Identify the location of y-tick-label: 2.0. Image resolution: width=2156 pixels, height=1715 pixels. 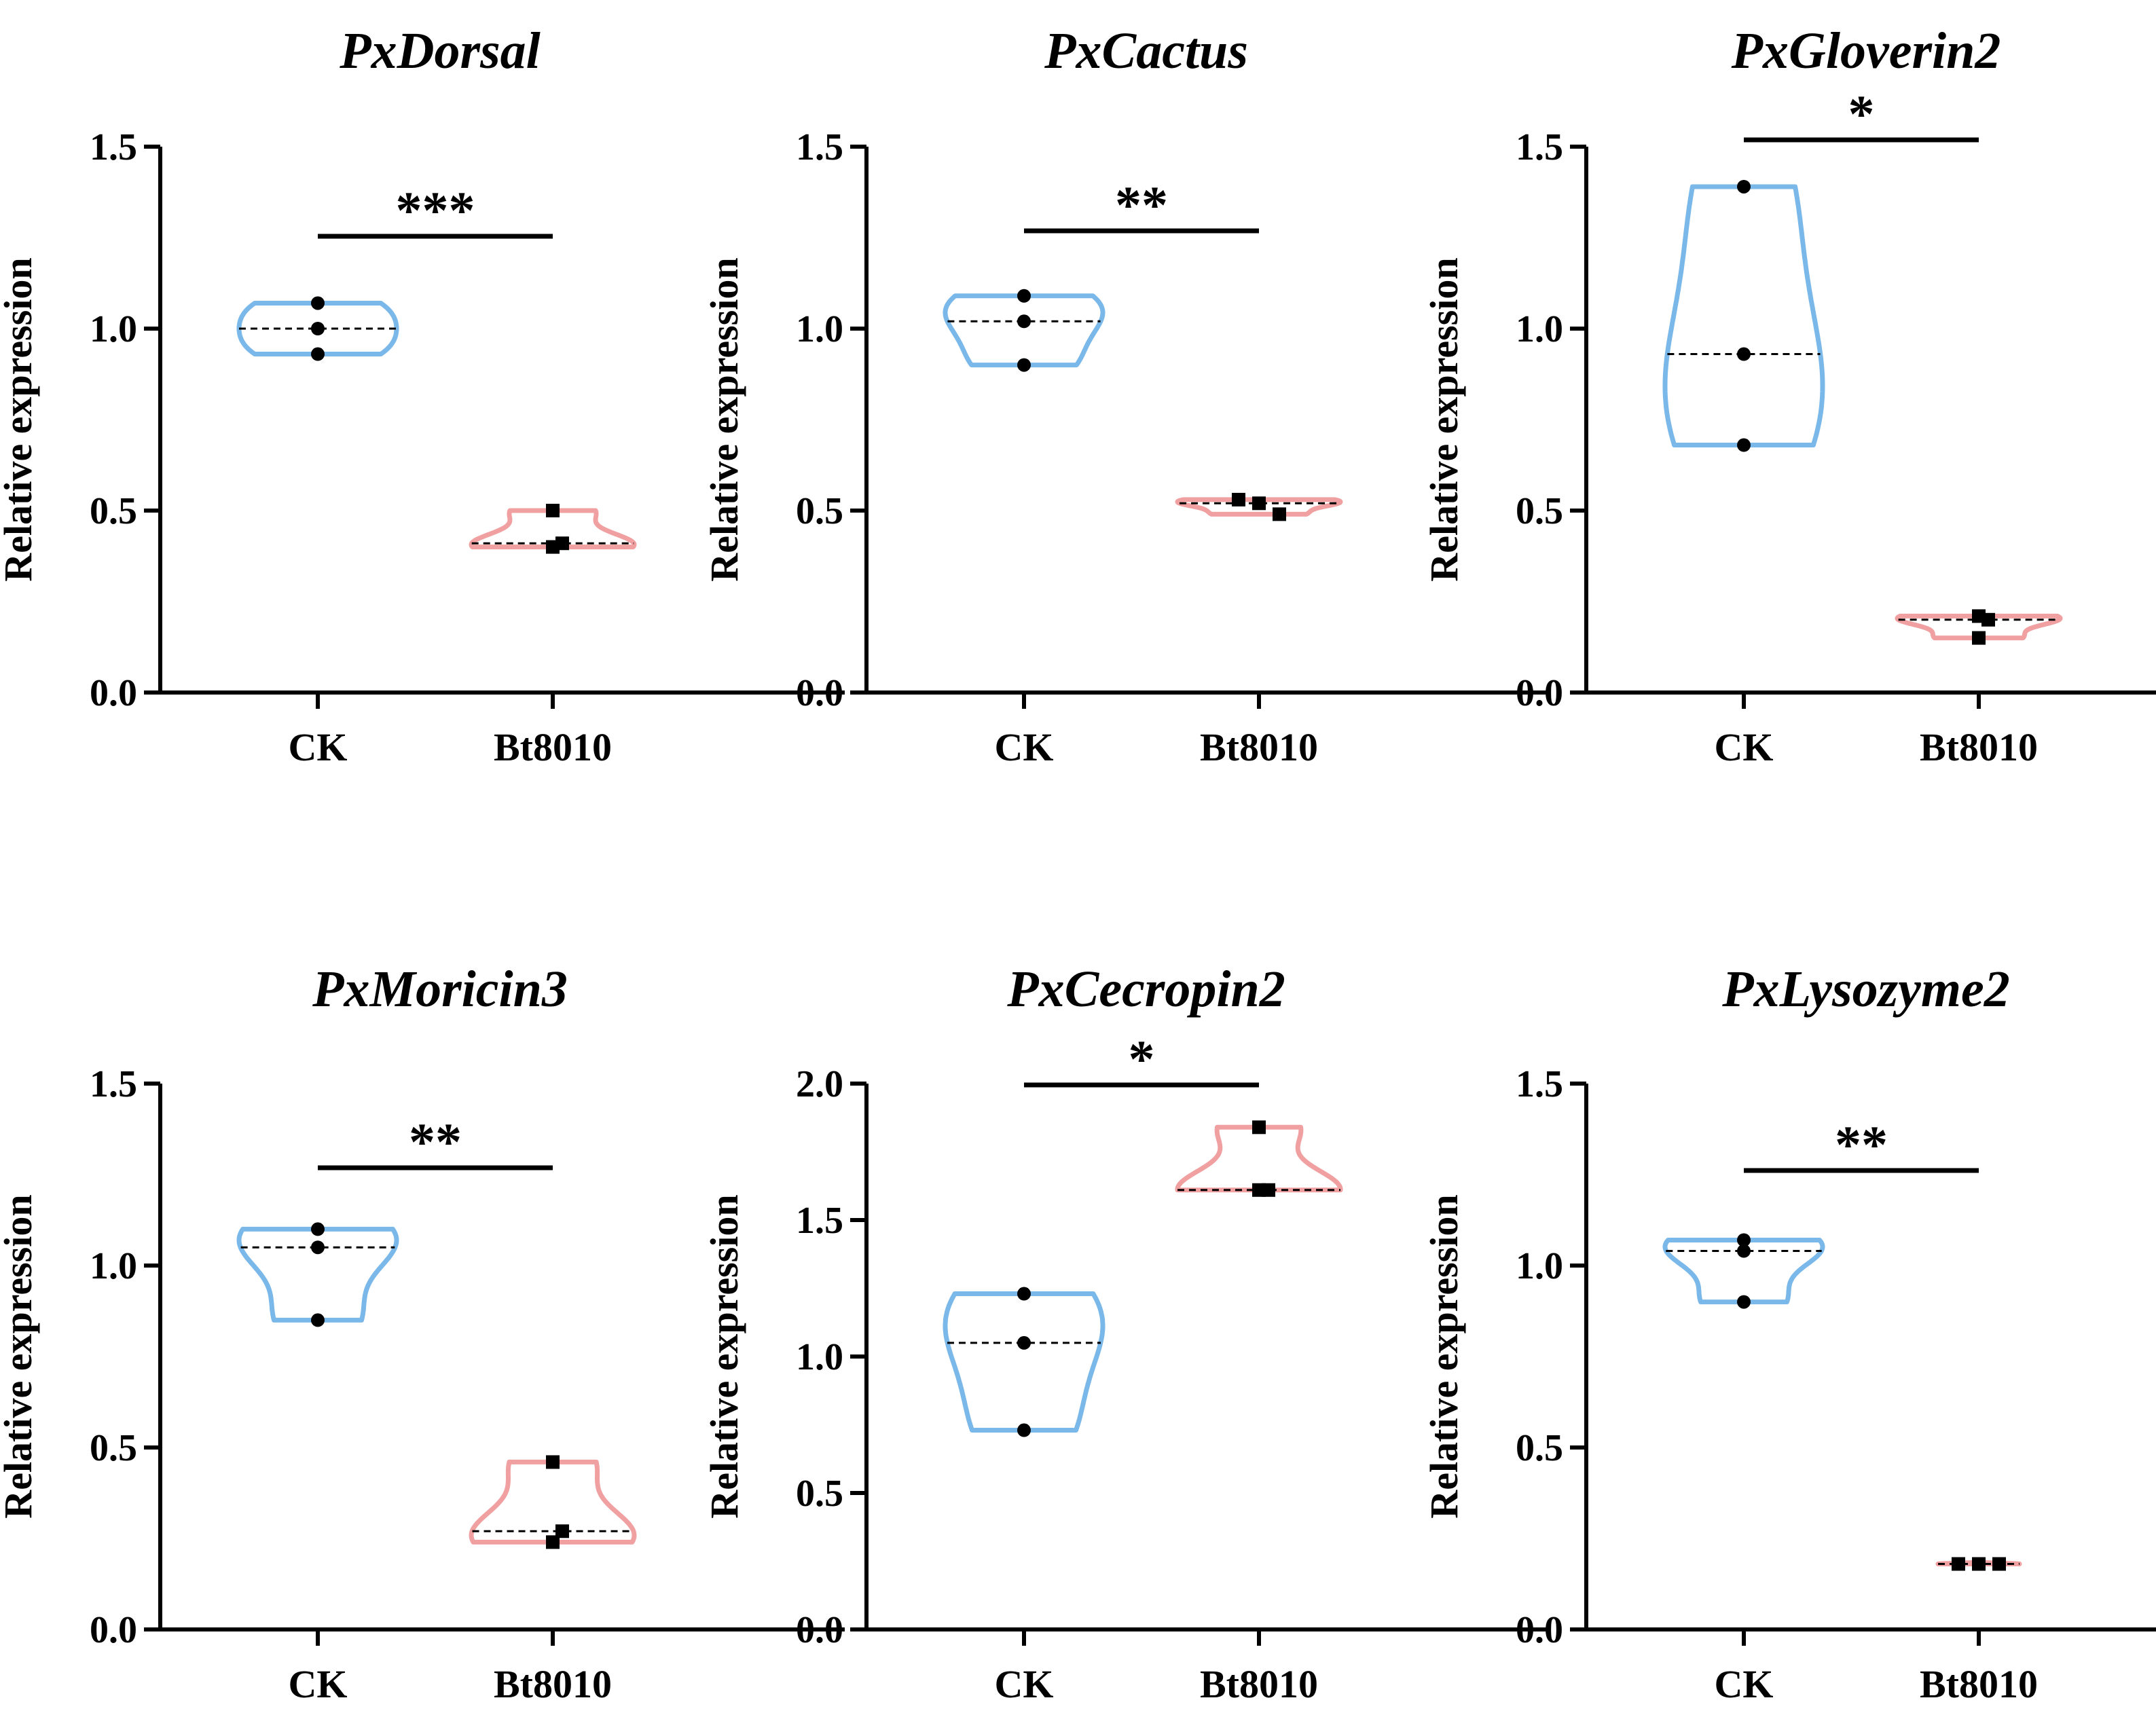
(820, 1084).